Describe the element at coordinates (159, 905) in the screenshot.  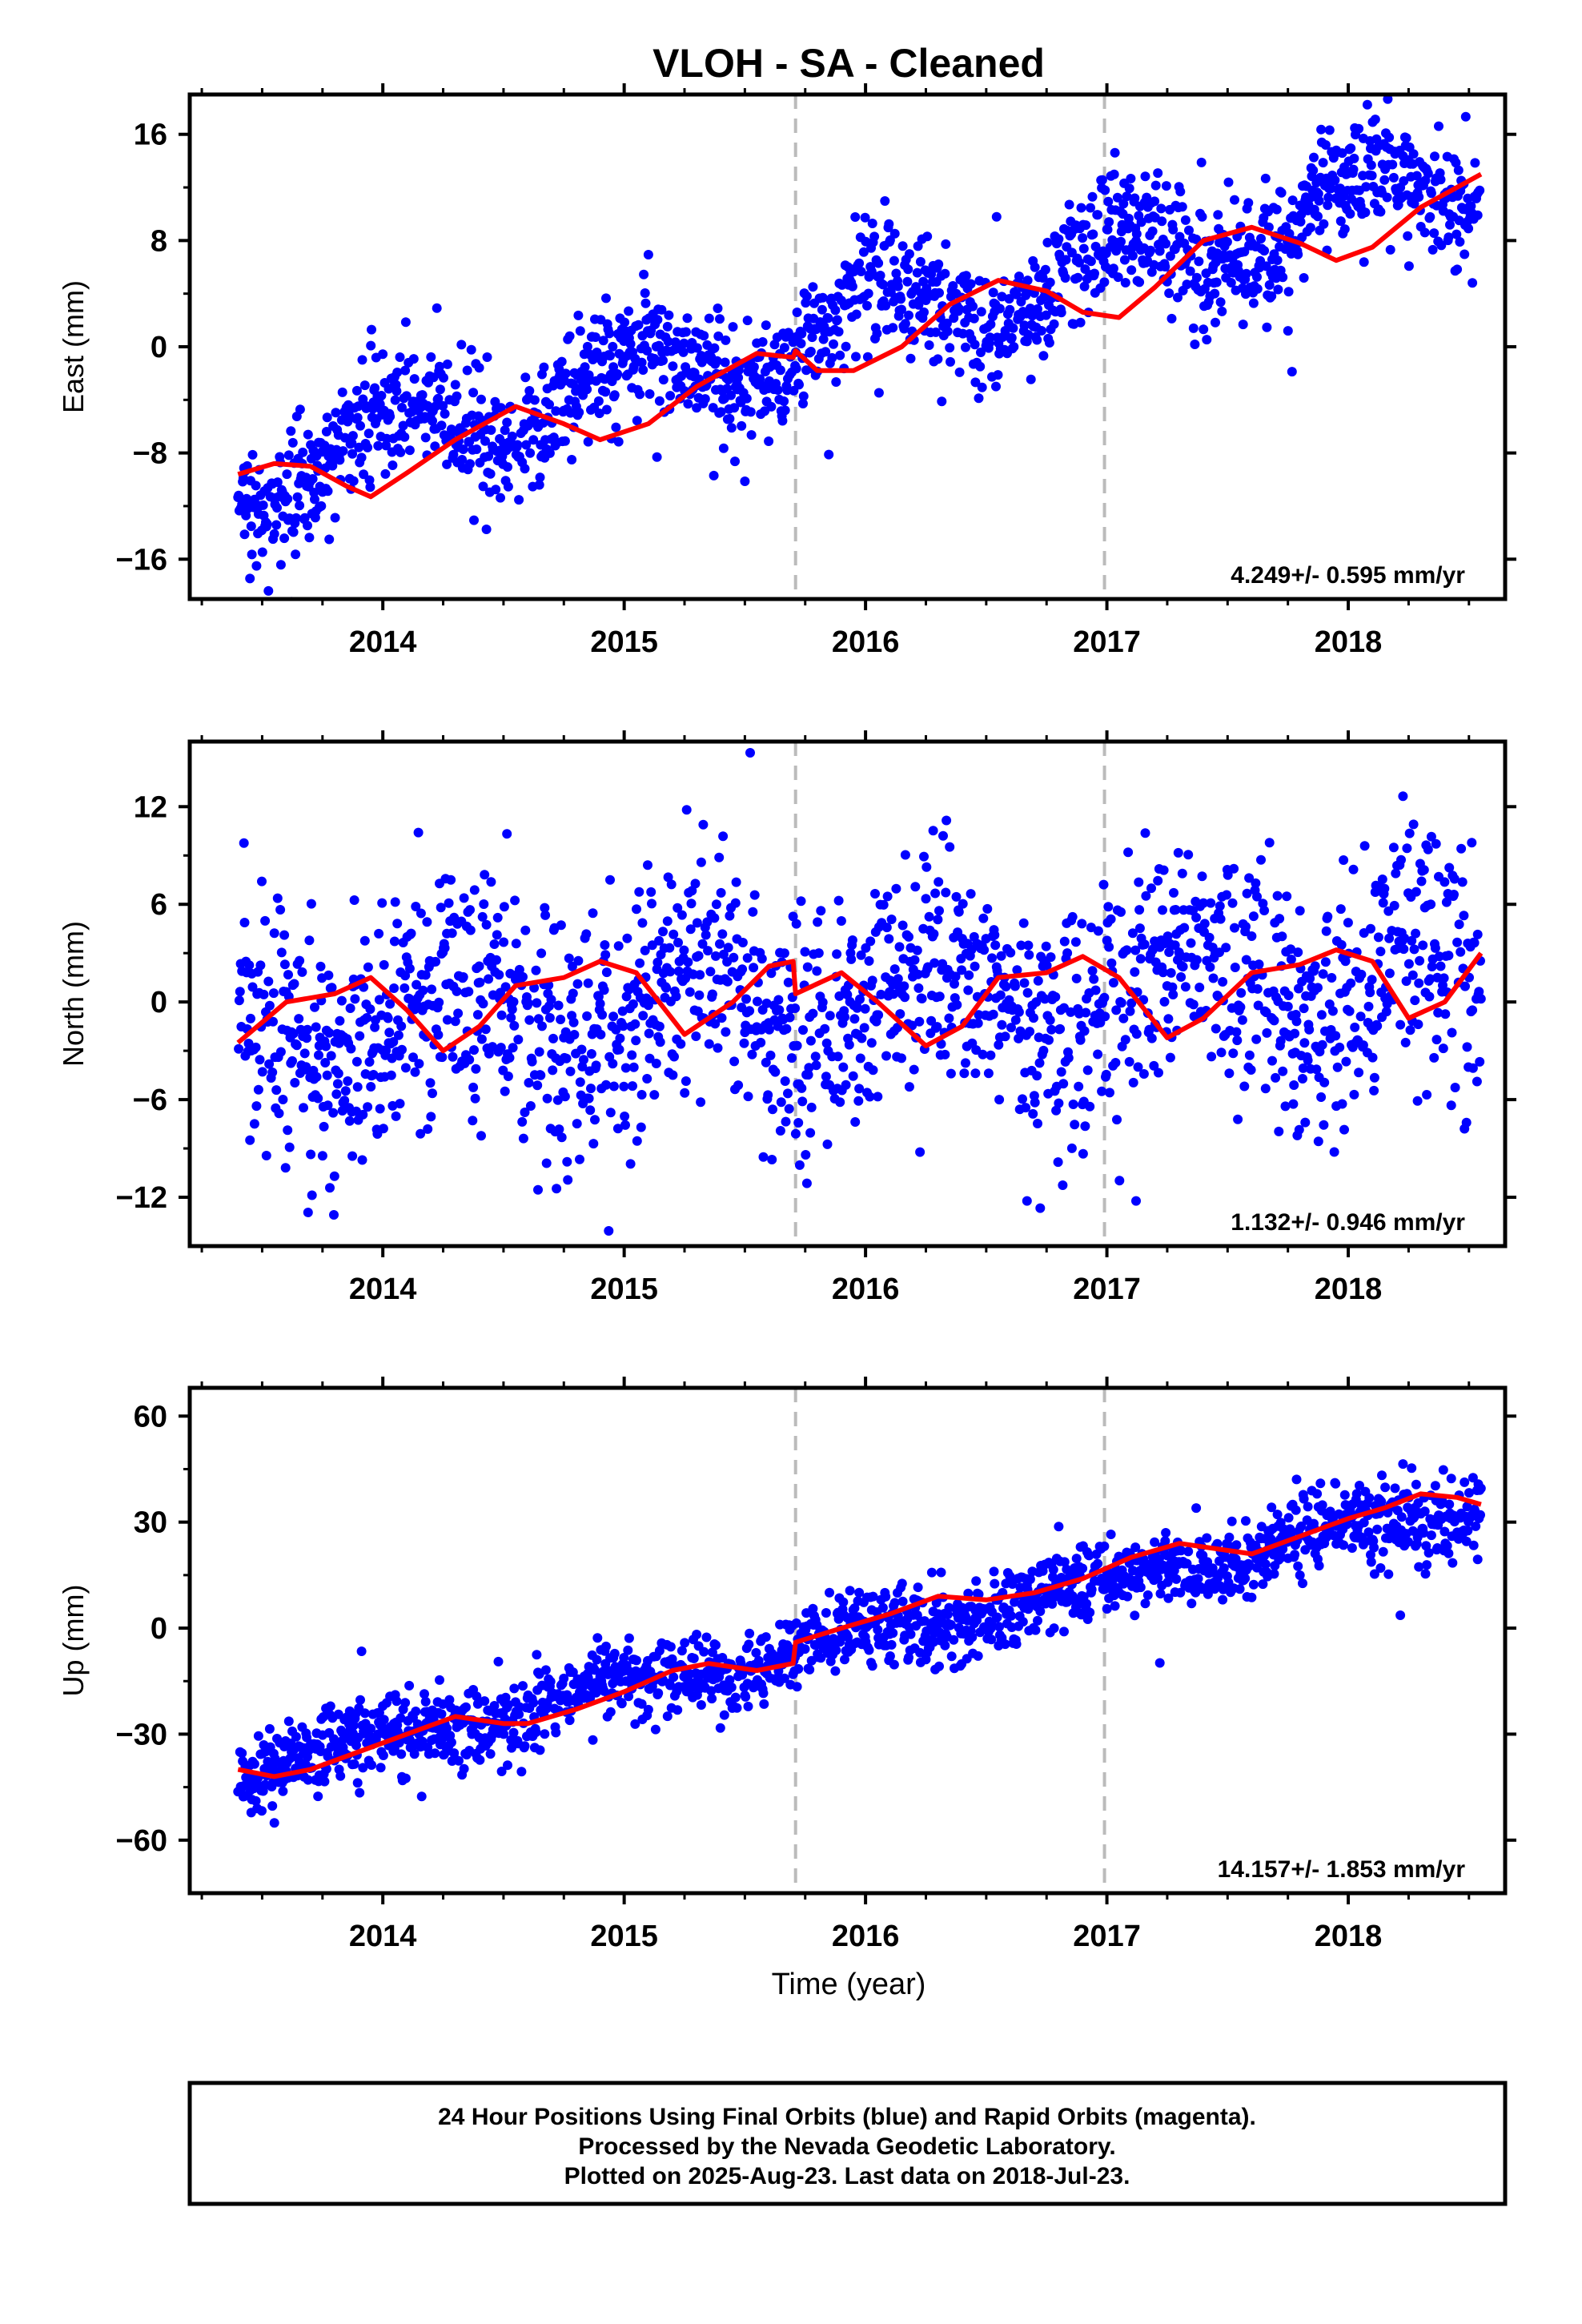
I see `y-tick-label: 6` at that location.